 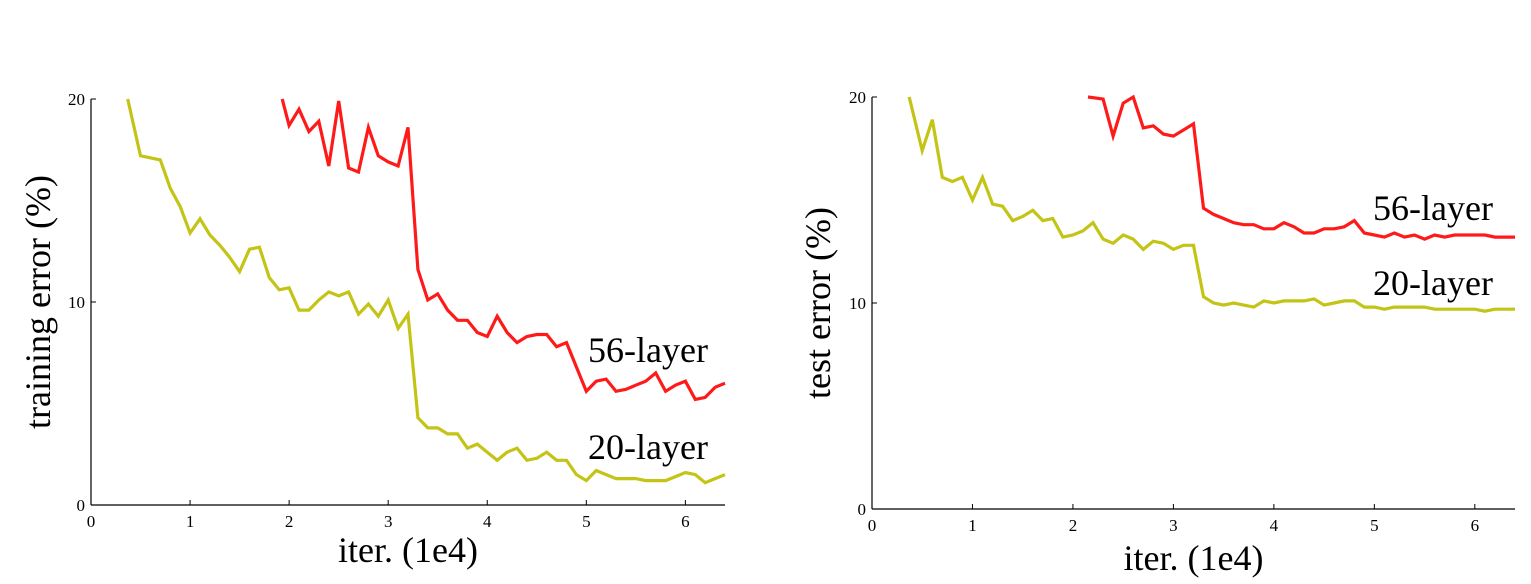 I want to click on series-line-20-layer, so click(x=1211, y=204).